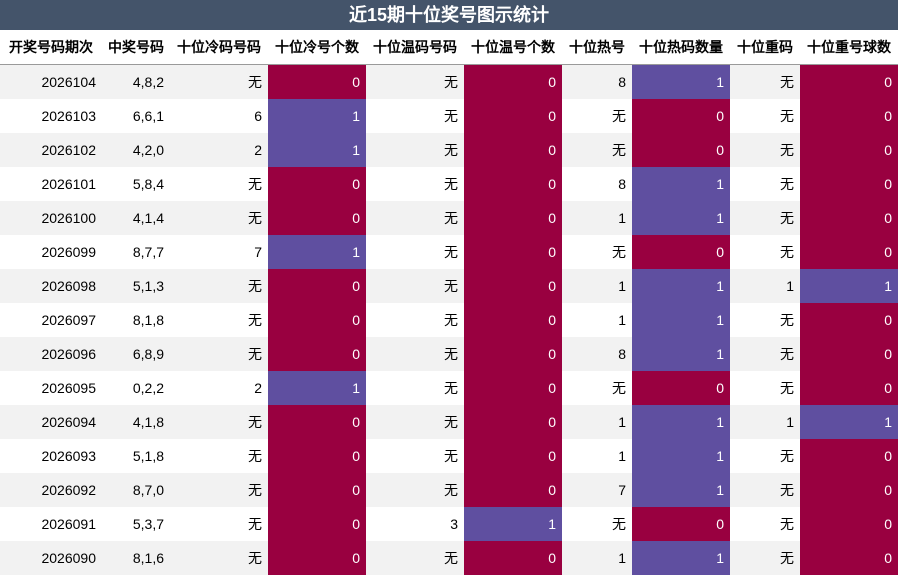 This screenshot has width=898, height=576. I want to click on table-cell: 2026090, so click(51, 558).